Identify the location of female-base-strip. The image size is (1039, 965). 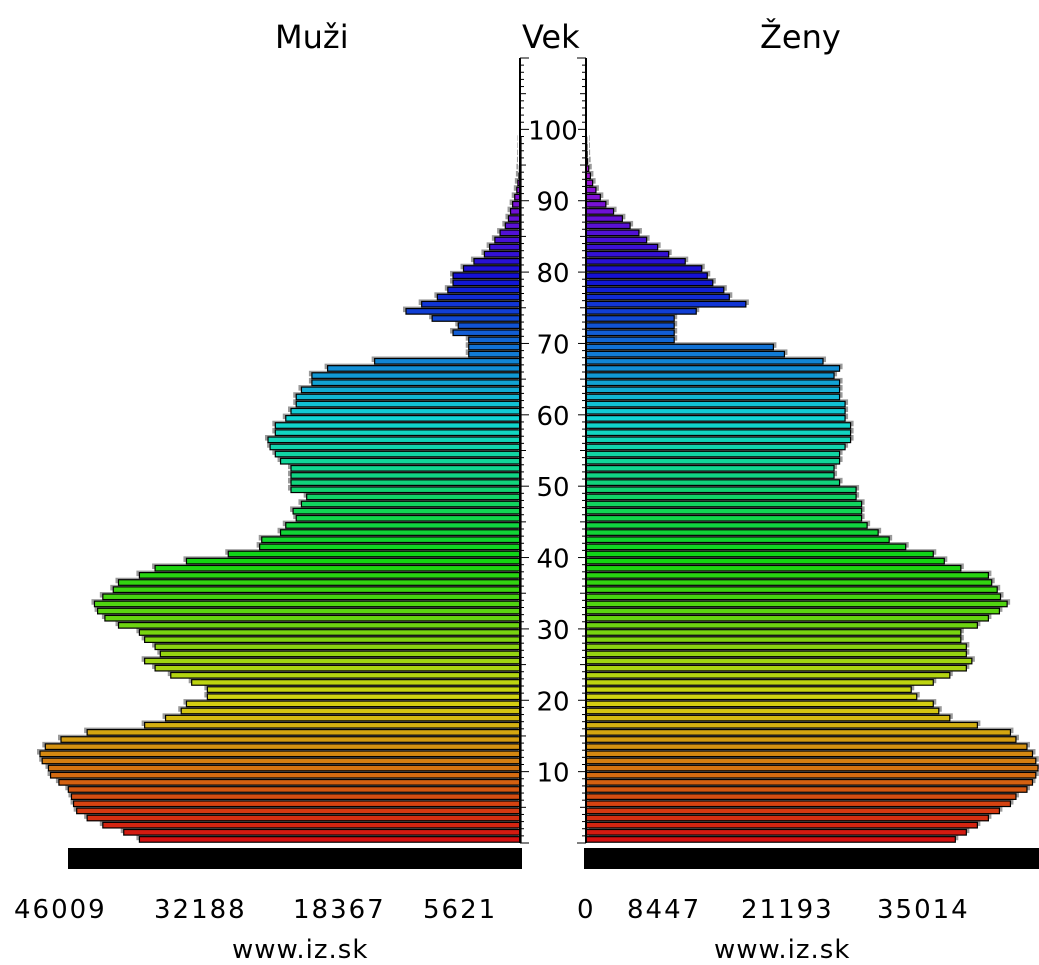
(811, 858).